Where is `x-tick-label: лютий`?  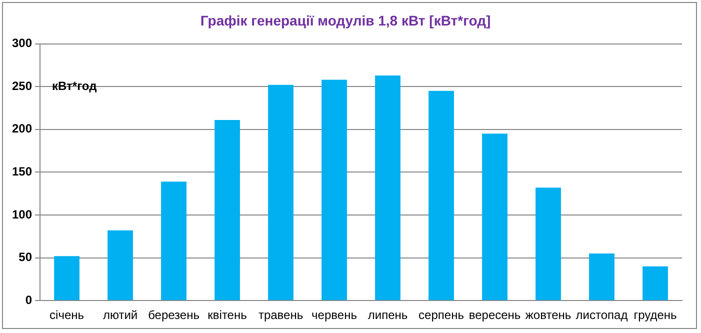 x-tick-label: лютий is located at coordinates (120, 315).